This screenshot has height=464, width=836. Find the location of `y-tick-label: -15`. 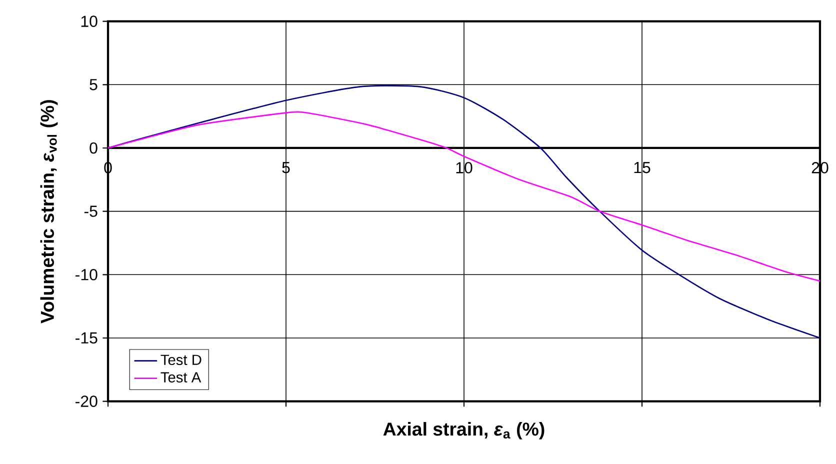

y-tick-label: -15 is located at coordinates (87, 338).